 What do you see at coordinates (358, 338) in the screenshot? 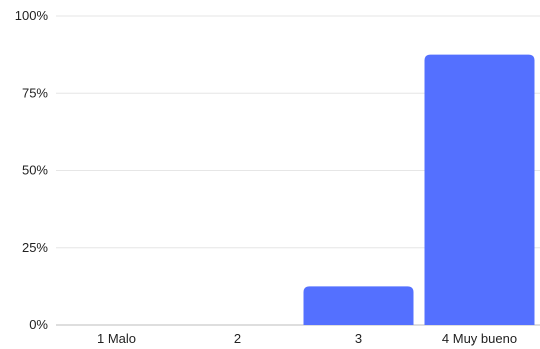
I see `x-tick-label: 3` at bounding box center [358, 338].